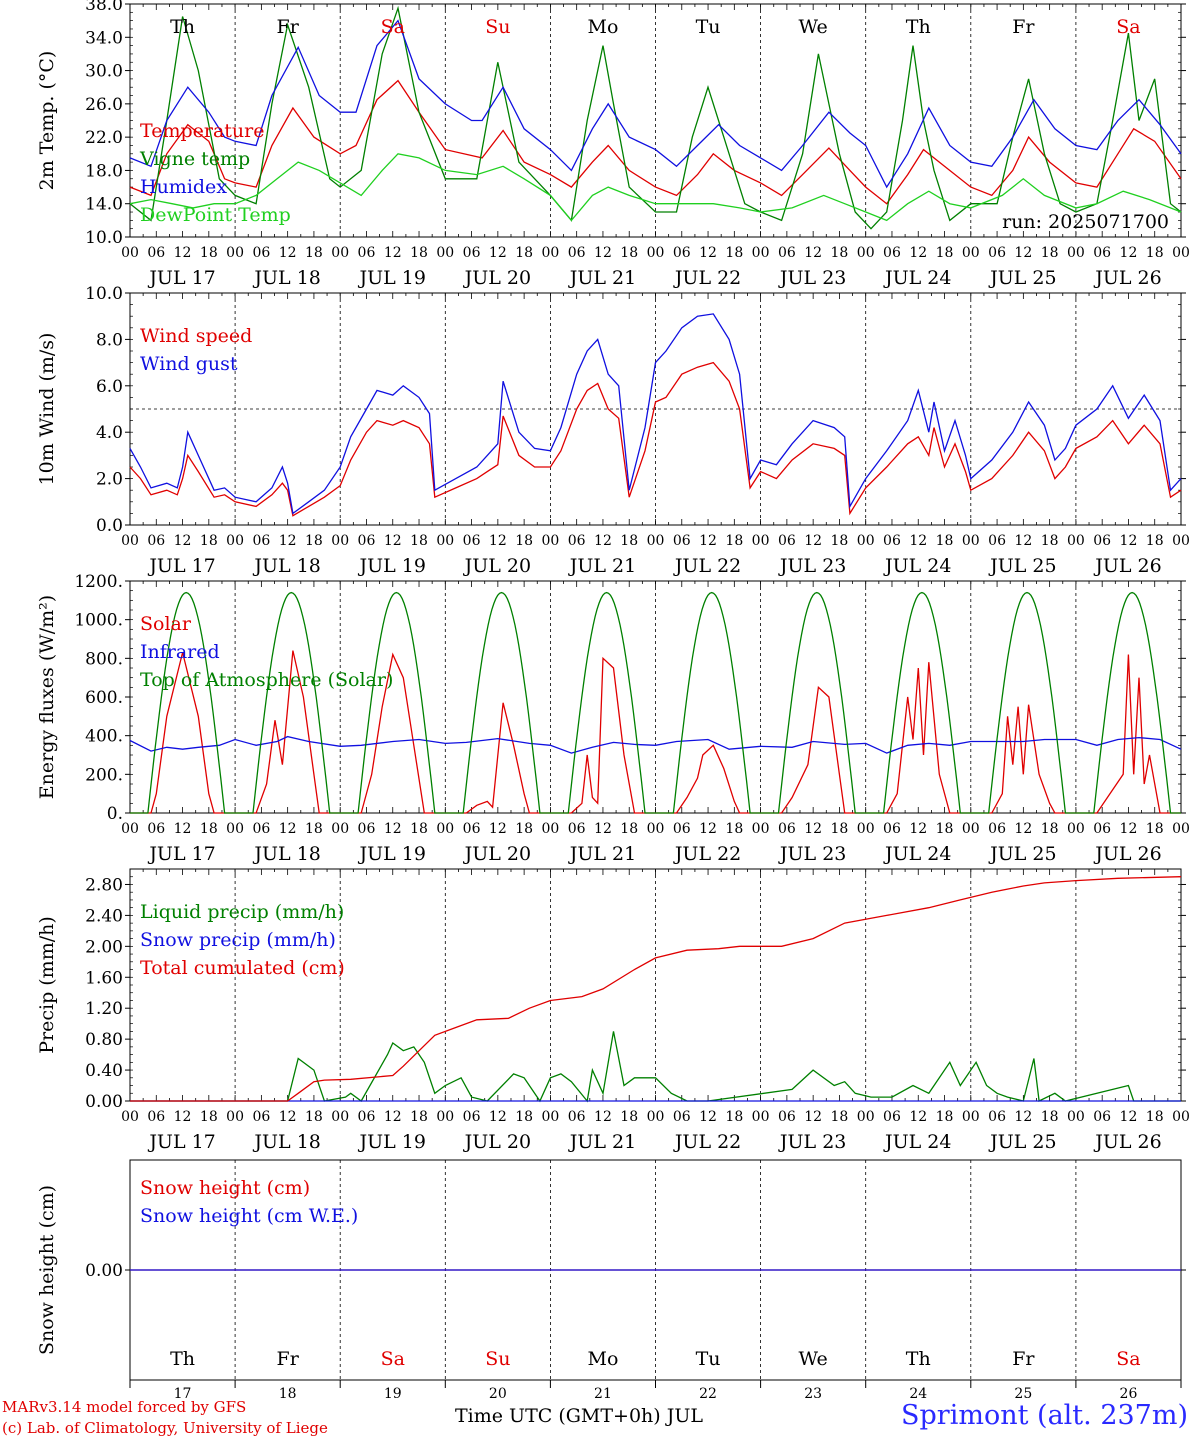 This screenshot has width=1194, height=1440. I want to click on y-tick-label: 0.80, so click(104, 1040).